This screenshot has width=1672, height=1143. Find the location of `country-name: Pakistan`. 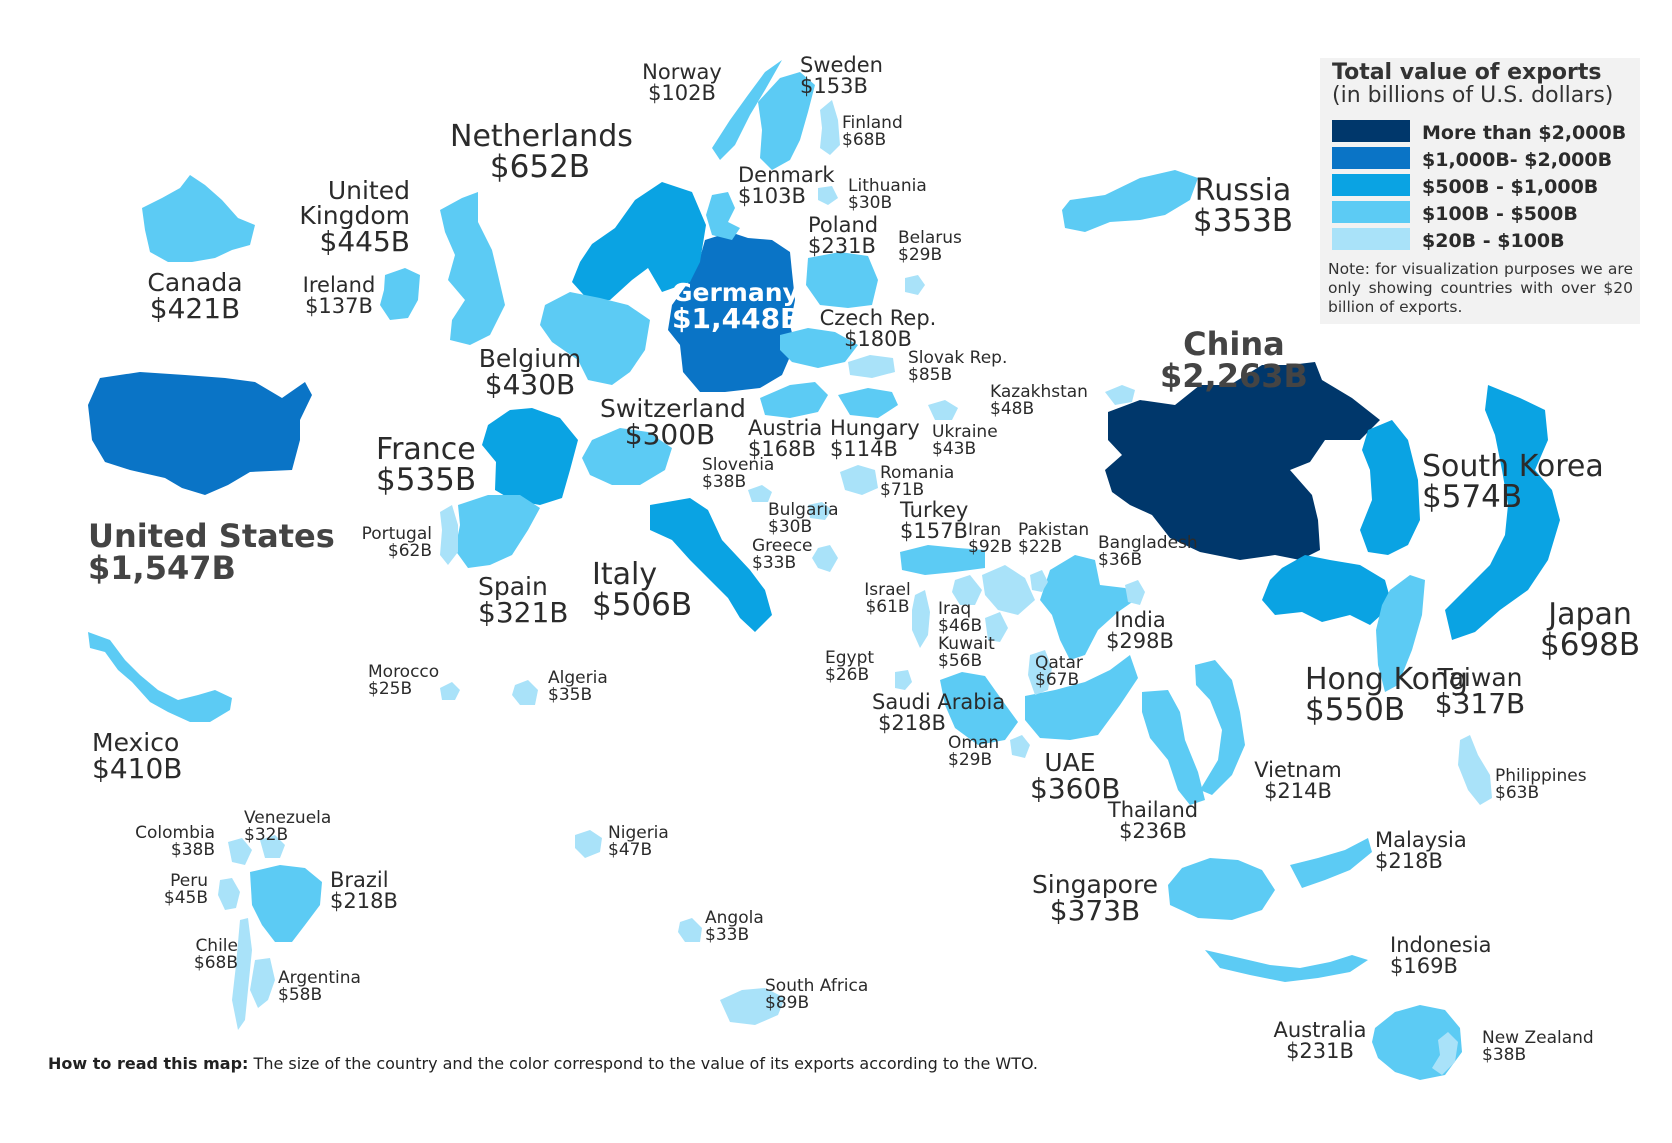

country-name: Pakistan is located at coordinates (1054, 530).